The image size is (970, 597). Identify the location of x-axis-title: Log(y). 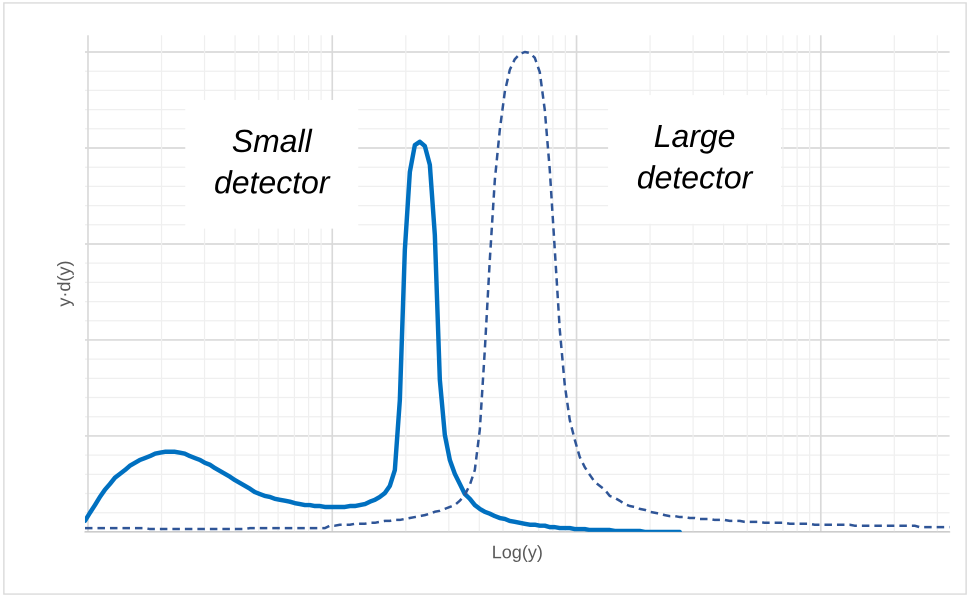
(517, 553).